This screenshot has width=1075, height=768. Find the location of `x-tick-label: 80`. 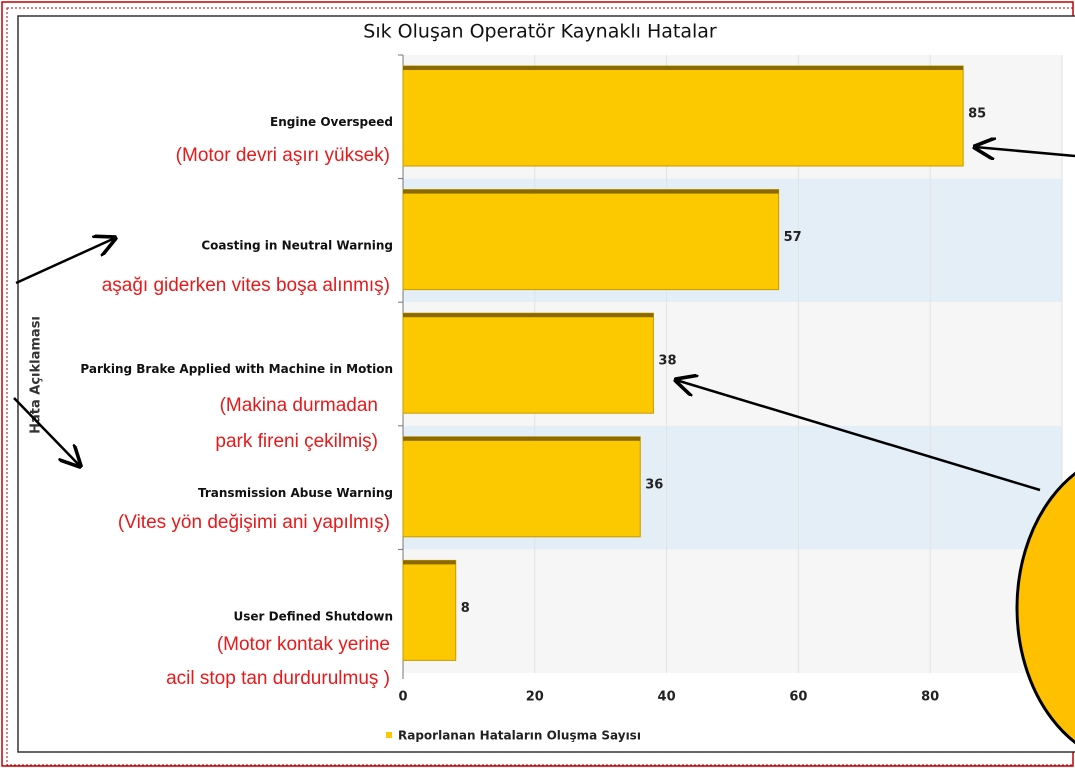

x-tick-label: 80 is located at coordinates (930, 697).